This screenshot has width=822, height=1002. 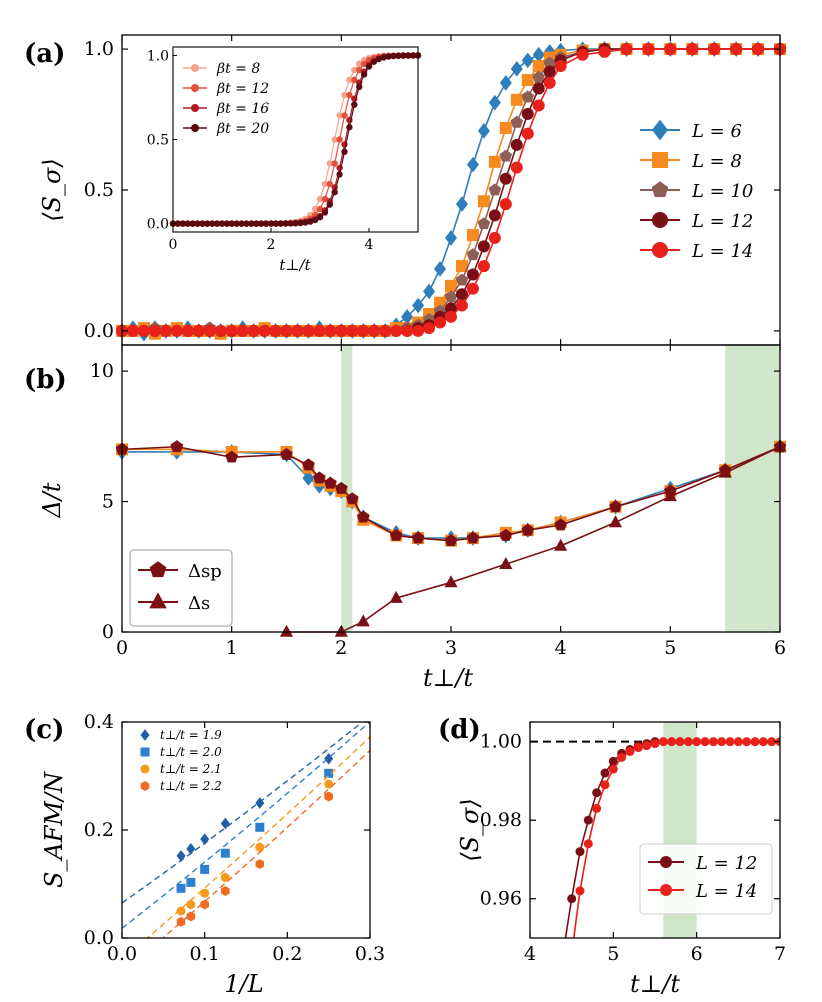 What do you see at coordinates (52, 190) in the screenshot?
I see `panel-a-ylabel: ⟨S_σ⟩` at bounding box center [52, 190].